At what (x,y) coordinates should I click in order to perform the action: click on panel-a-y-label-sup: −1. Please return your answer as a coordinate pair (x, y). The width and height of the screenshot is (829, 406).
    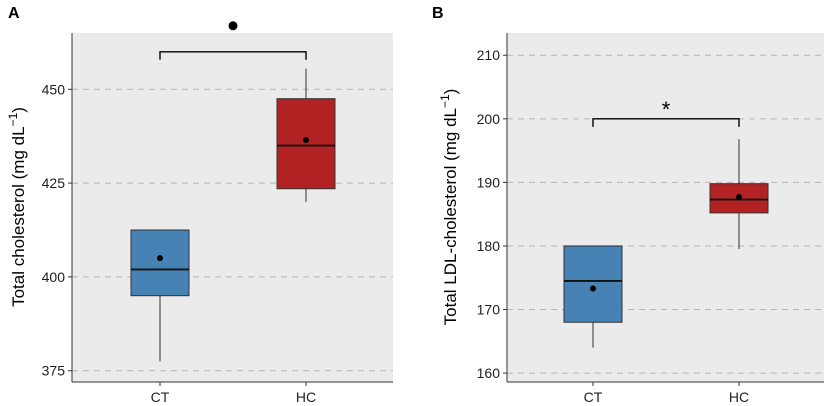
    Looking at the image, I should click on (13, 119).